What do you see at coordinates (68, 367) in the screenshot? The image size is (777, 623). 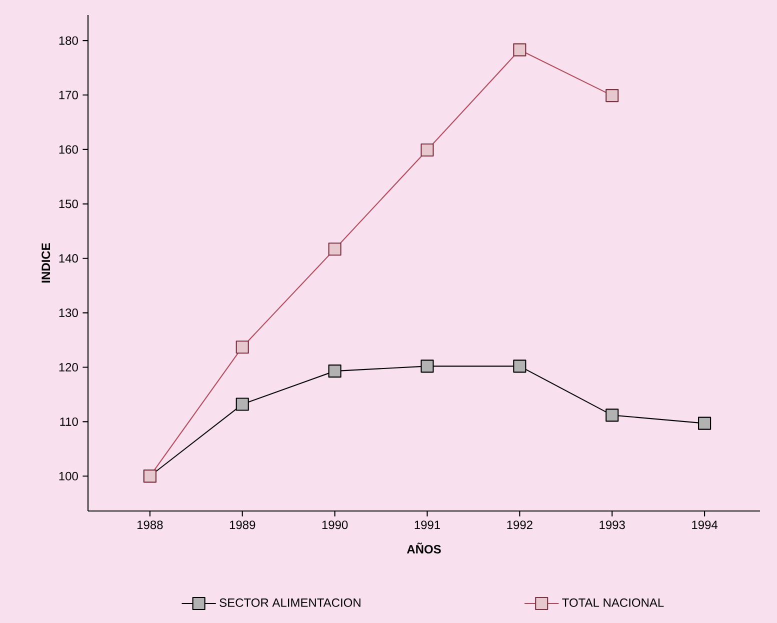 I see `y-tick-label: 120` at bounding box center [68, 367].